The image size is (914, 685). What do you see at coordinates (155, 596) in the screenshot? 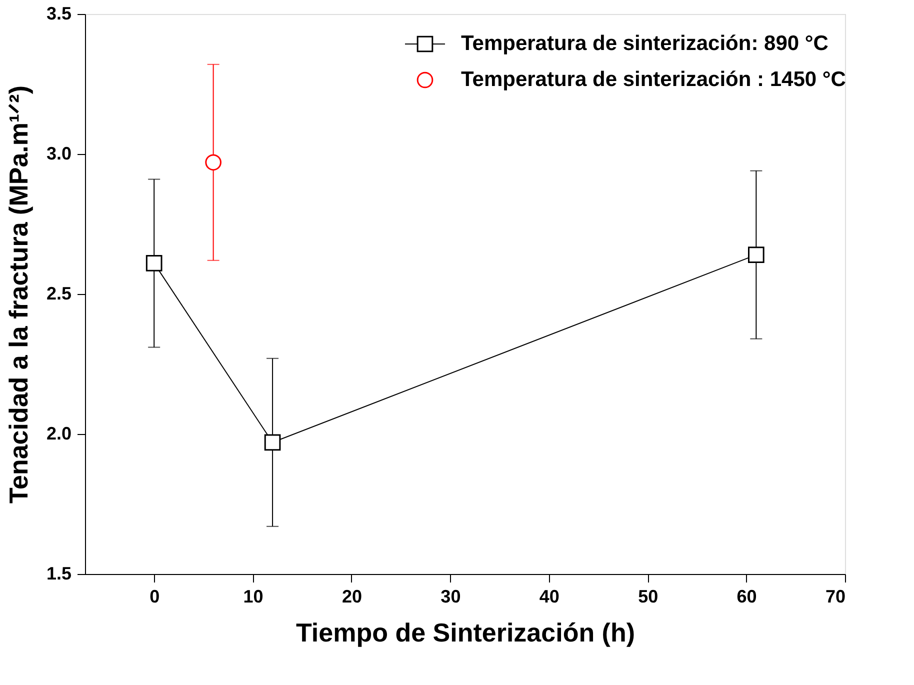
I see `x-tick-label: 0` at bounding box center [155, 596].